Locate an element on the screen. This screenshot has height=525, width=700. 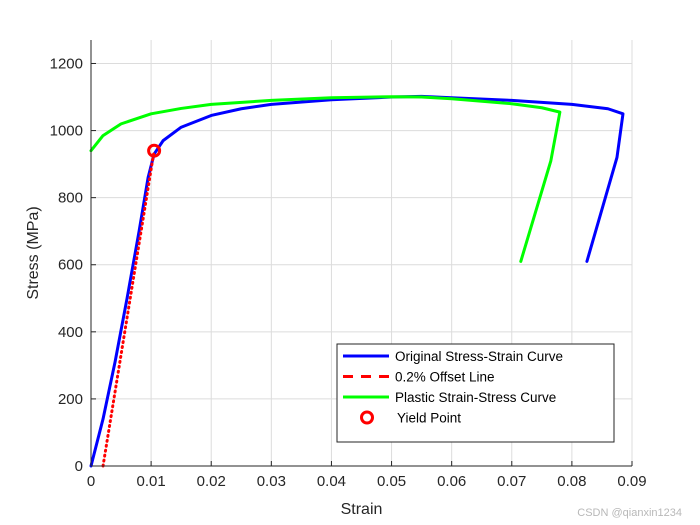
legend-label-plastic-strain-stress-curve: Plastic Strain-Stress Curve is located at coordinates (475, 397).